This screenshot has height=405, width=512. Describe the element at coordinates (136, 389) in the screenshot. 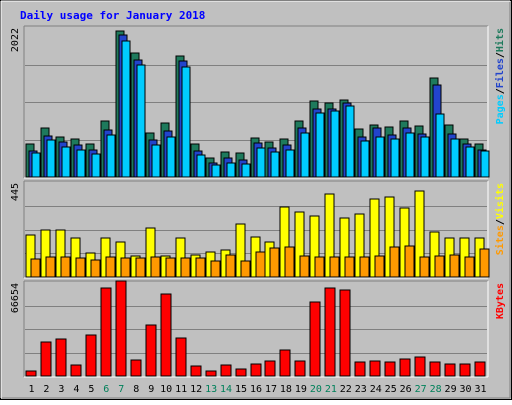

I see `x-tick-label-day-8: 8` at that location.